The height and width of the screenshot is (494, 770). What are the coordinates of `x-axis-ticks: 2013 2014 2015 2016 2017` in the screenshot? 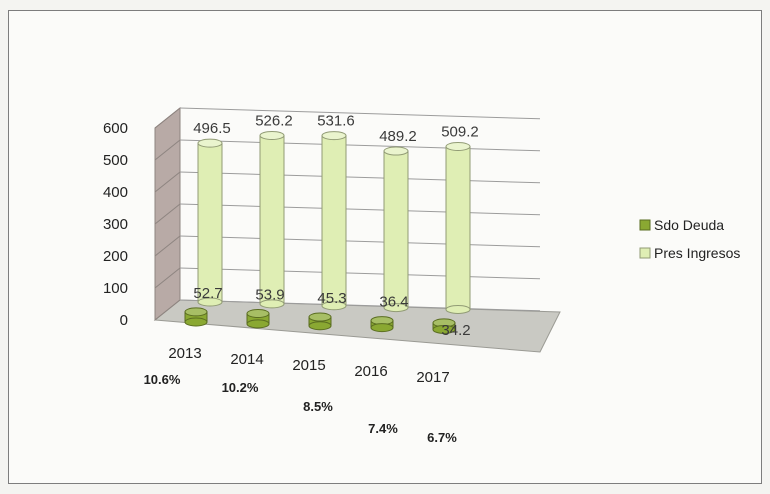 It's located at (308, 365).